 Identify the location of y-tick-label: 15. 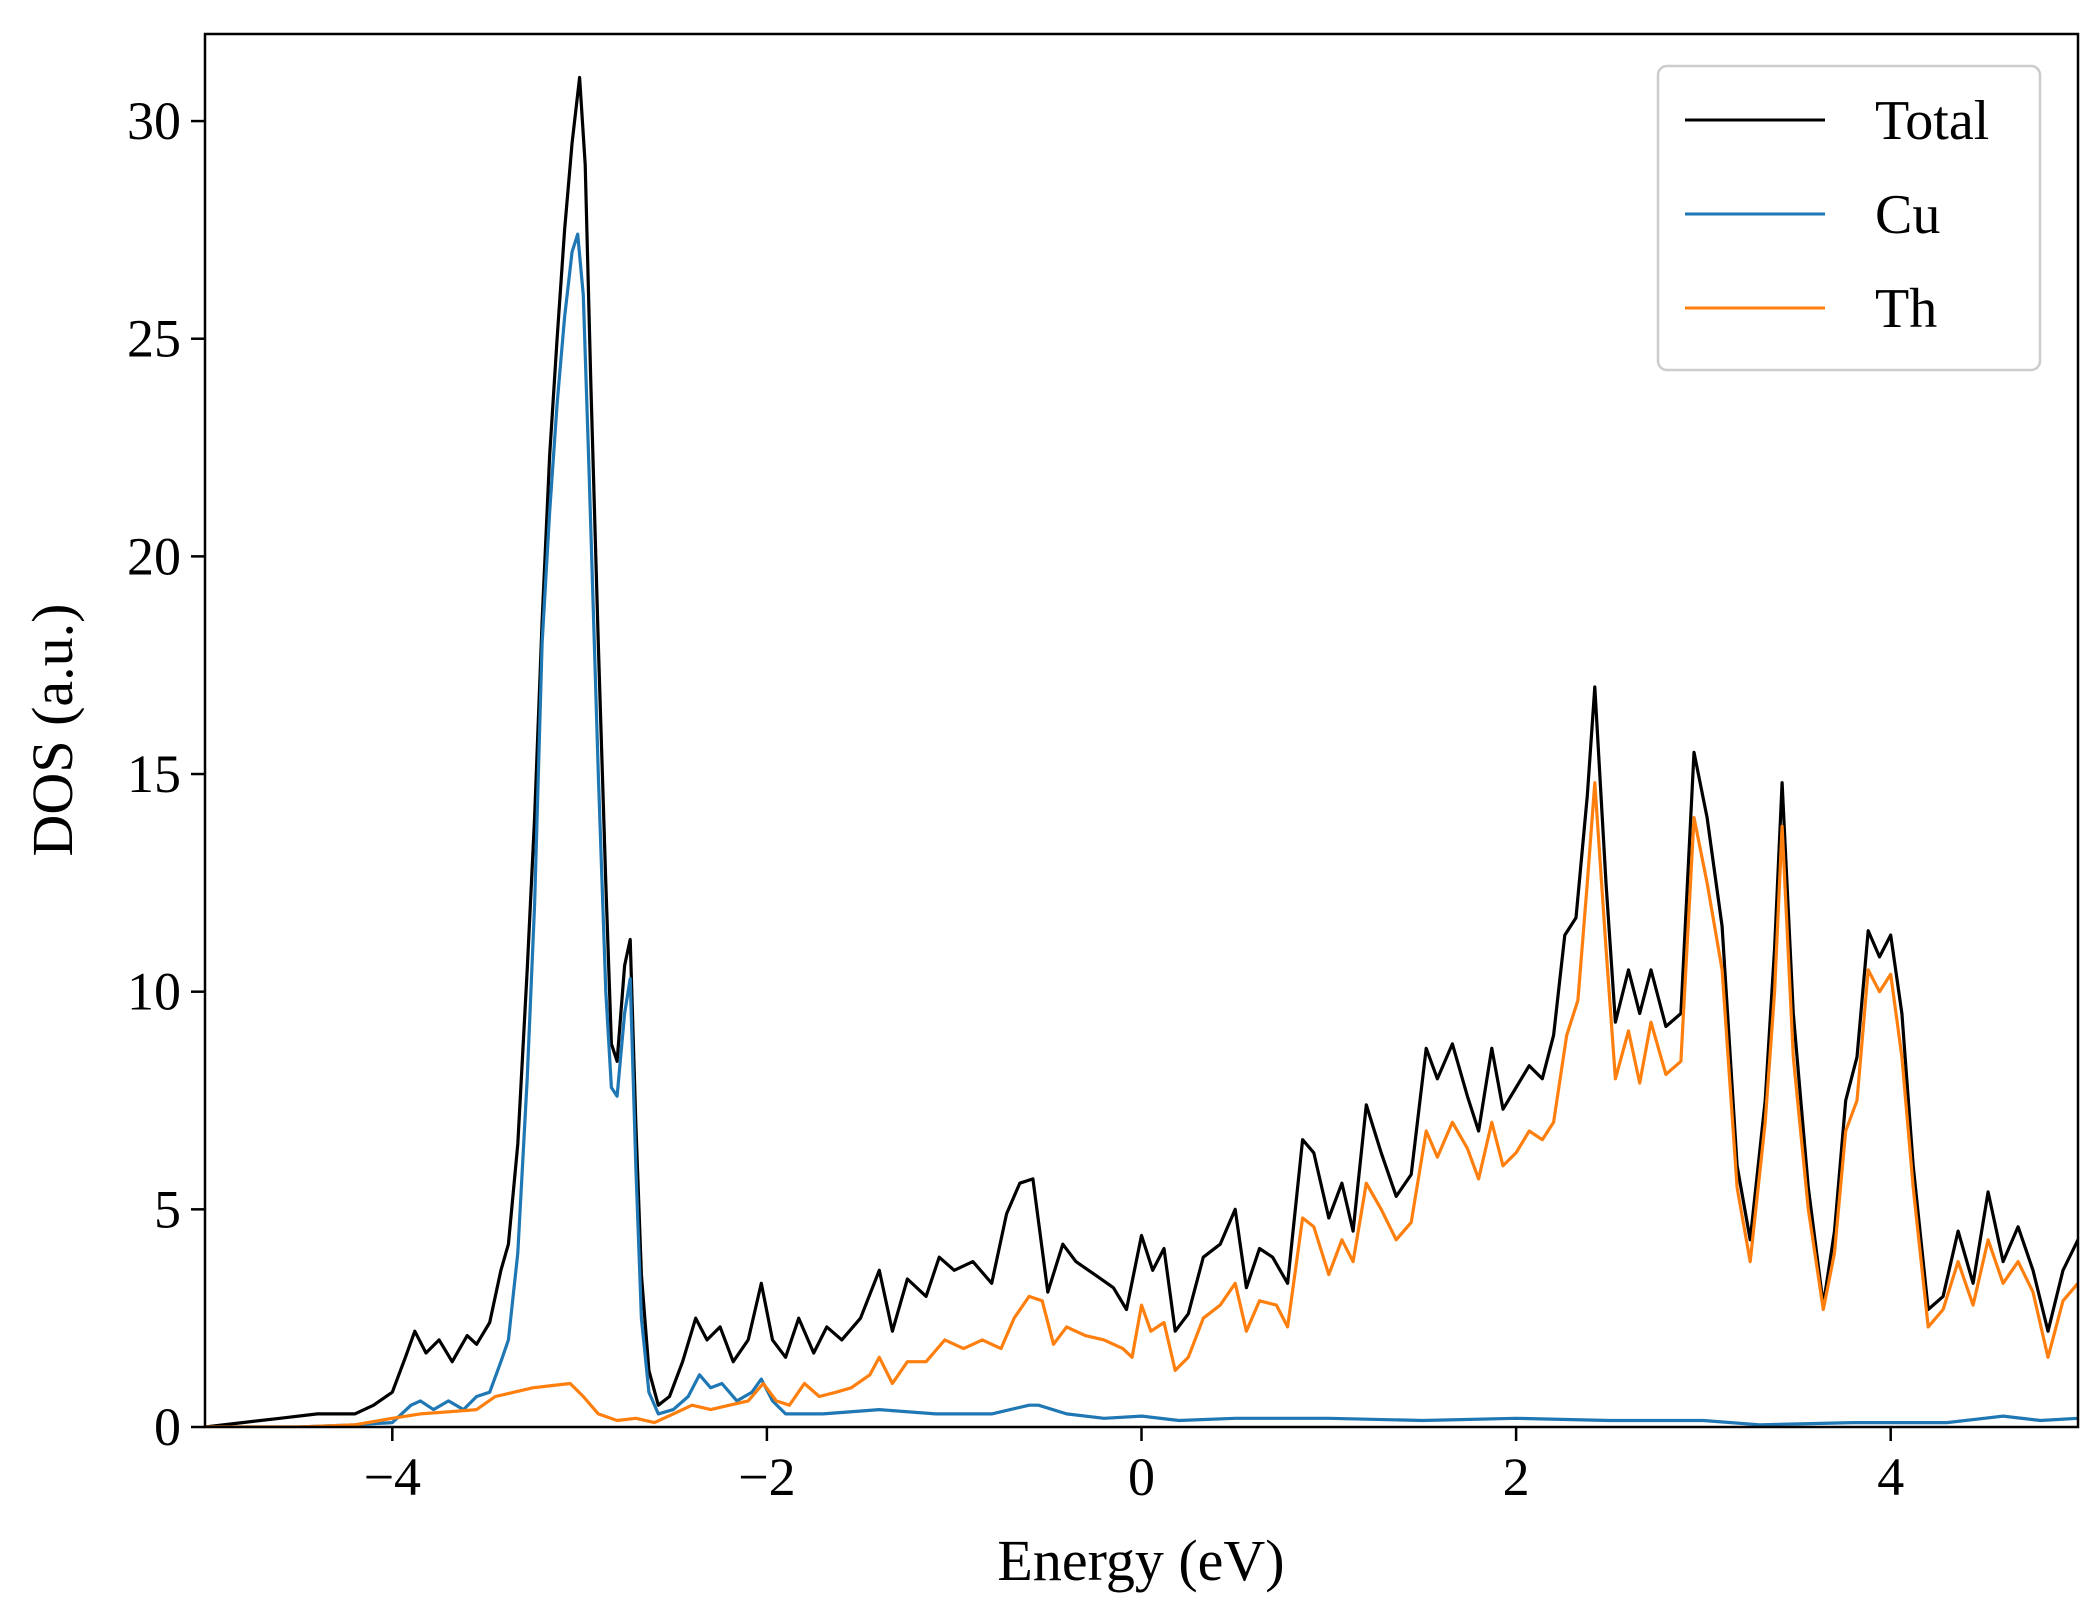
(154, 774).